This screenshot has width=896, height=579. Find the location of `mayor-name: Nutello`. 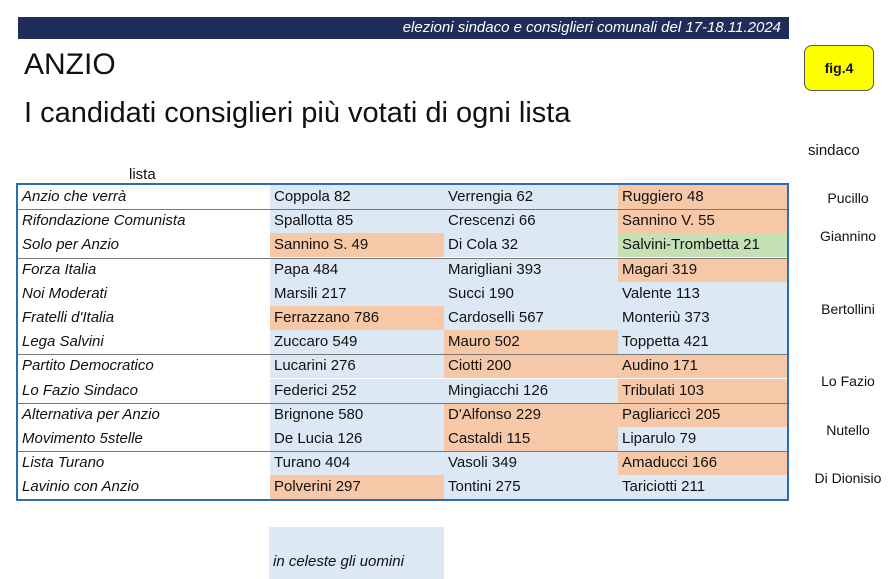

mayor-name: Nutello is located at coordinates (848, 430).